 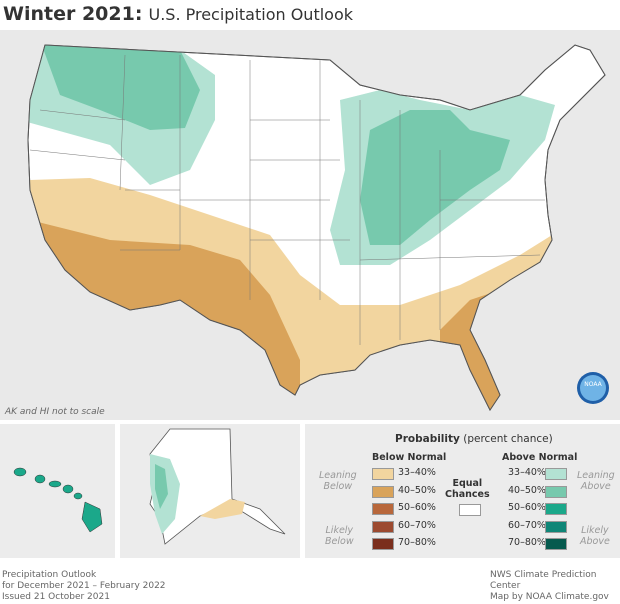 What do you see at coordinates (58, 500) in the screenshot?
I see `hawaii-map` at bounding box center [58, 500].